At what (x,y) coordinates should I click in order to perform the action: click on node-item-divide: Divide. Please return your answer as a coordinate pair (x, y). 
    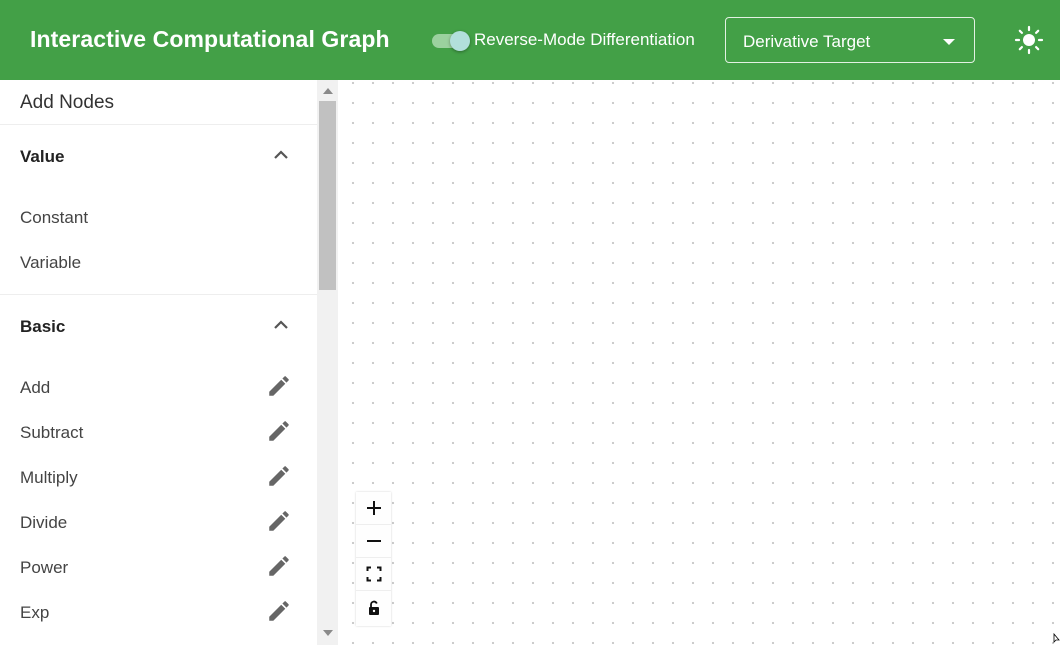
    Looking at the image, I should click on (158, 523).